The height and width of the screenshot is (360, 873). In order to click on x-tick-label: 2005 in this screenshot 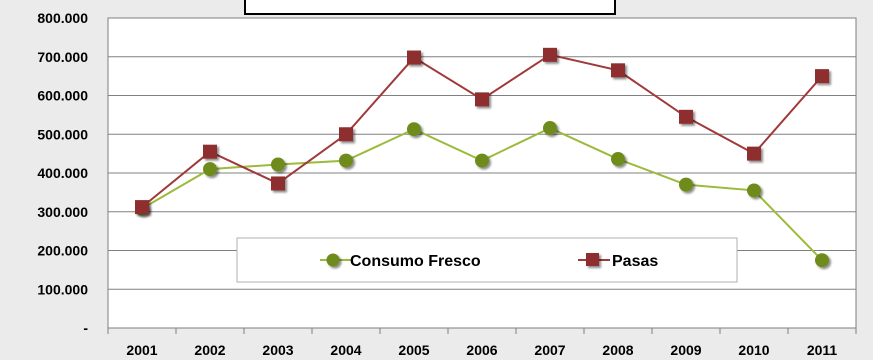, I will do `click(413, 350)`.